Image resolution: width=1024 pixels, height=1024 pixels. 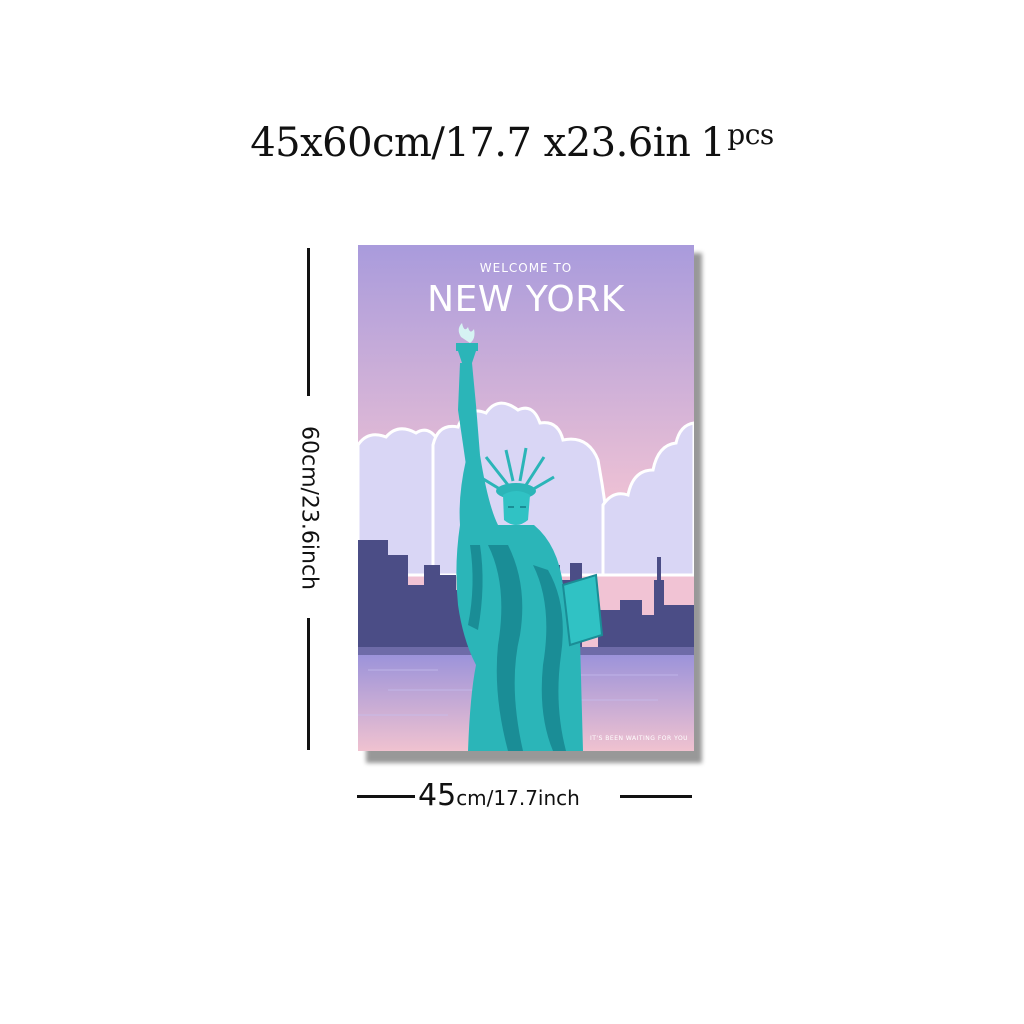 What do you see at coordinates (639, 738) in the screenshot?
I see `poster-tagline: IT'S BEEN WAITING FOR YOU` at bounding box center [639, 738].